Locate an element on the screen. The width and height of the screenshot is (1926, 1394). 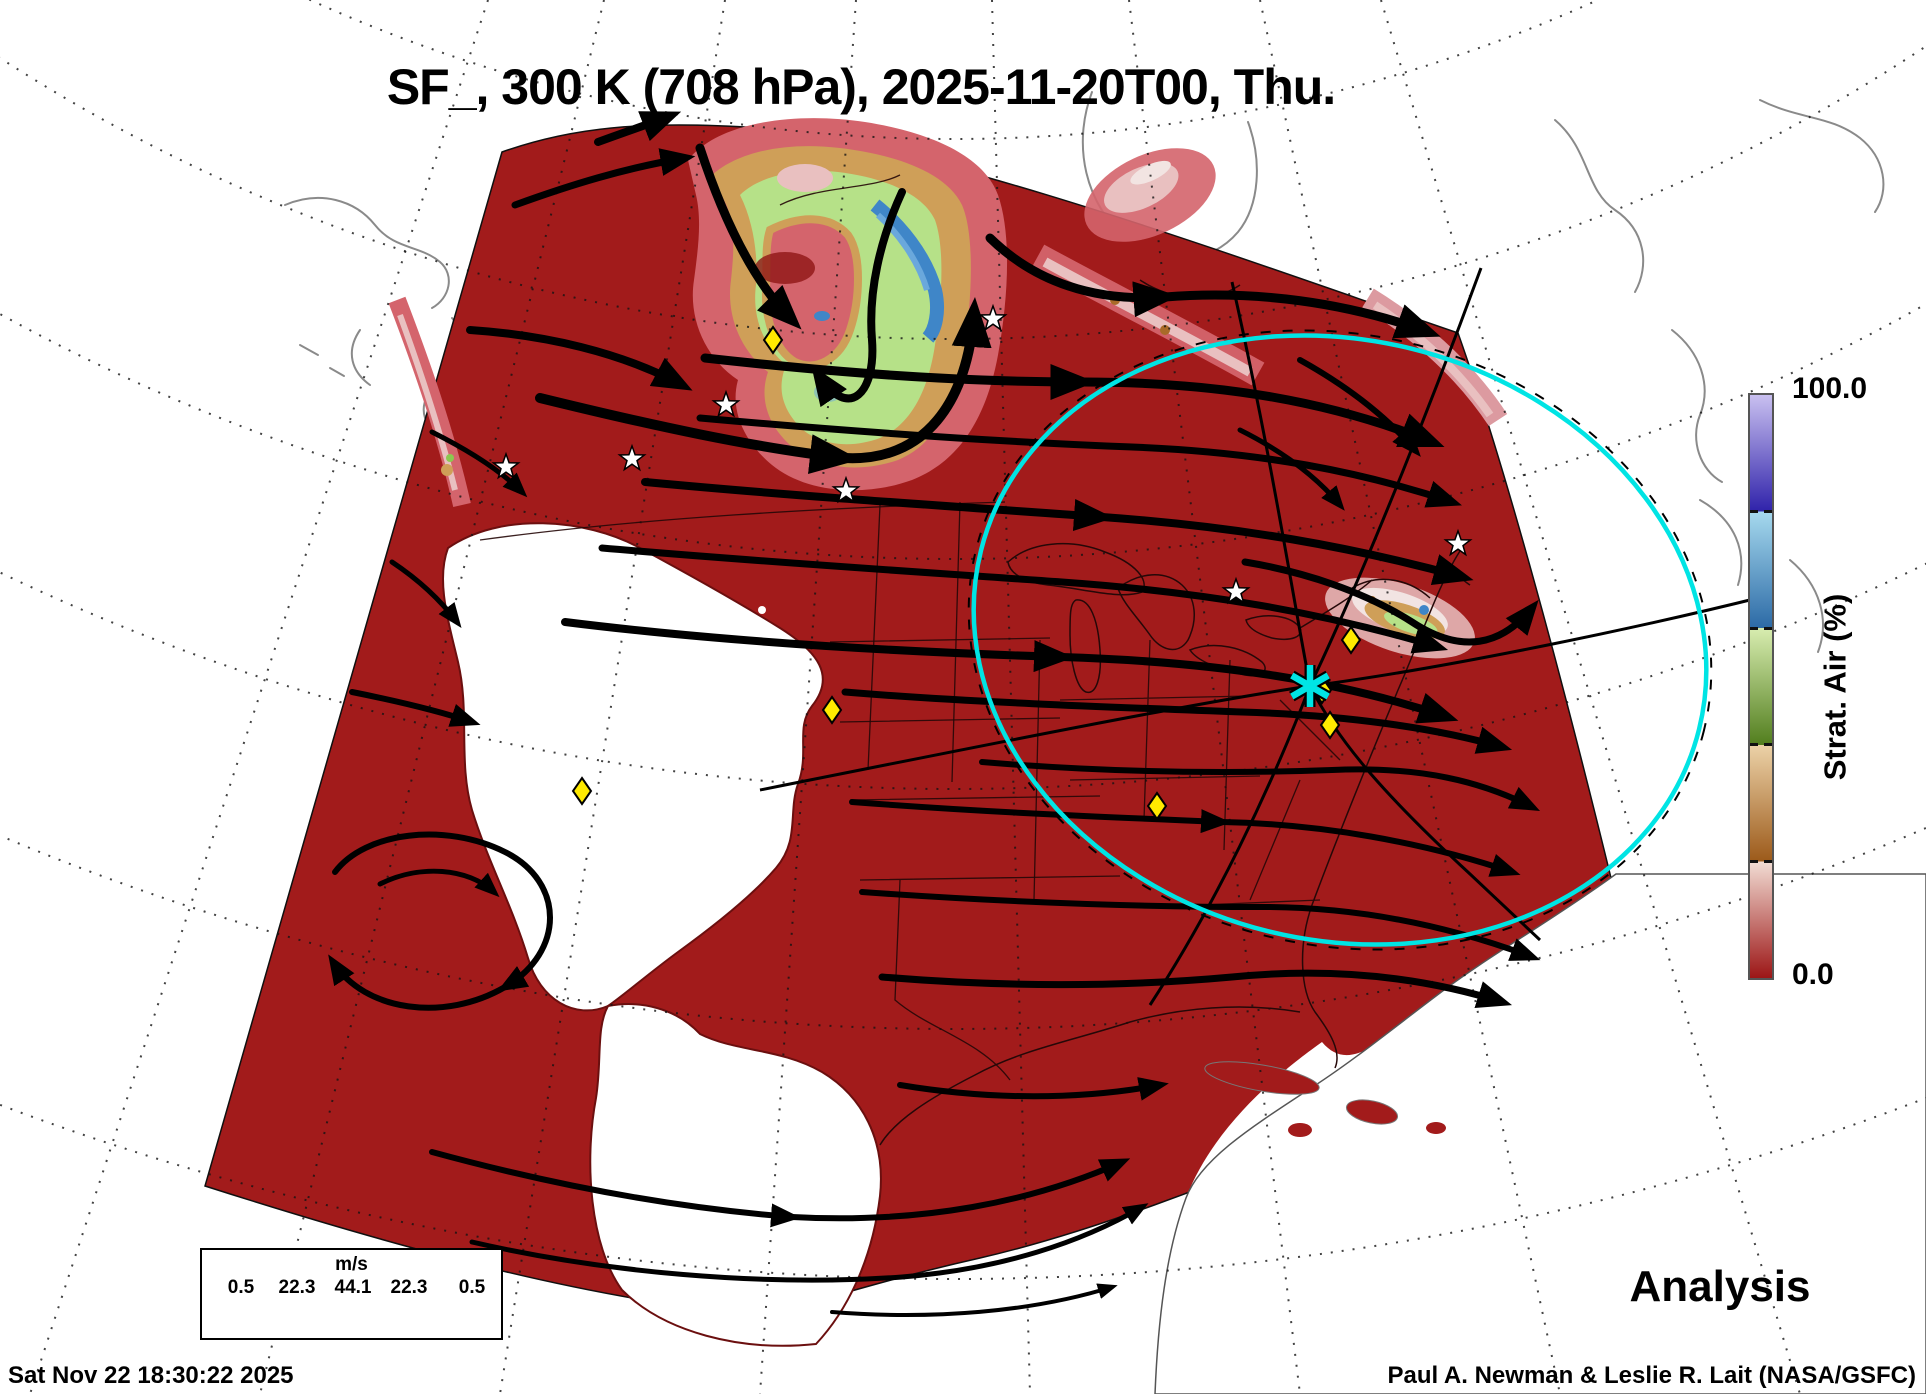
analysis-label: Analysis is located at coordinates (1720, 1286).